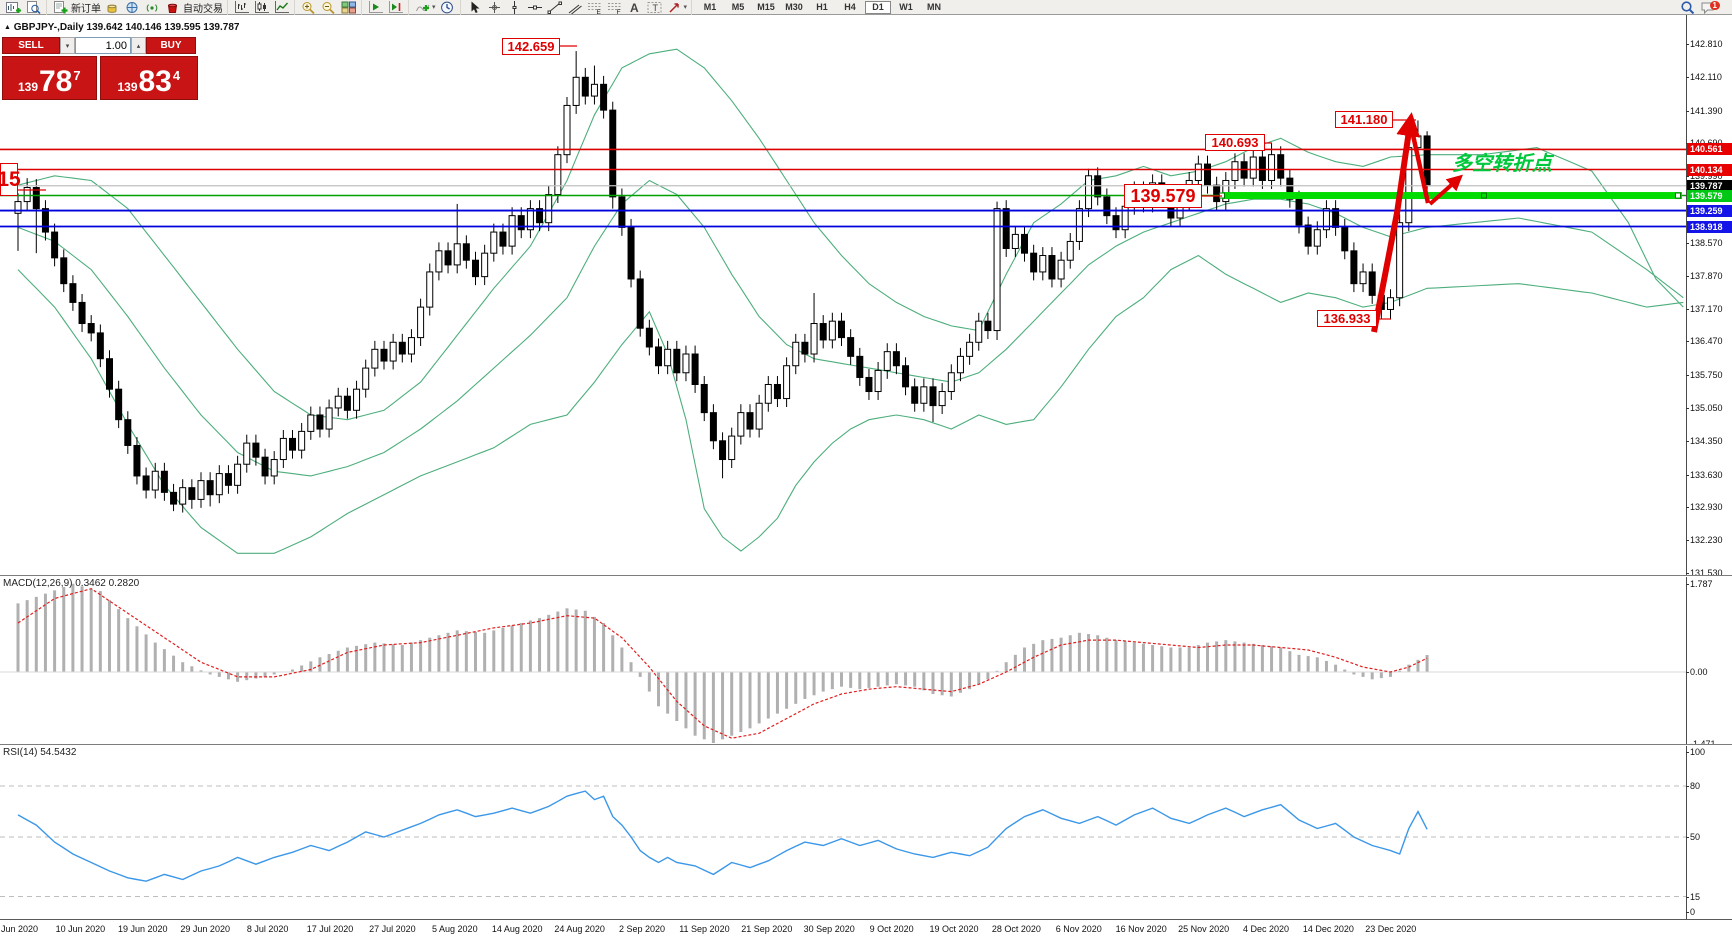  Describe the element at coordinates (1709, 185) in the screenshot. I see `price-badge-139.787: 139.787` at that location.